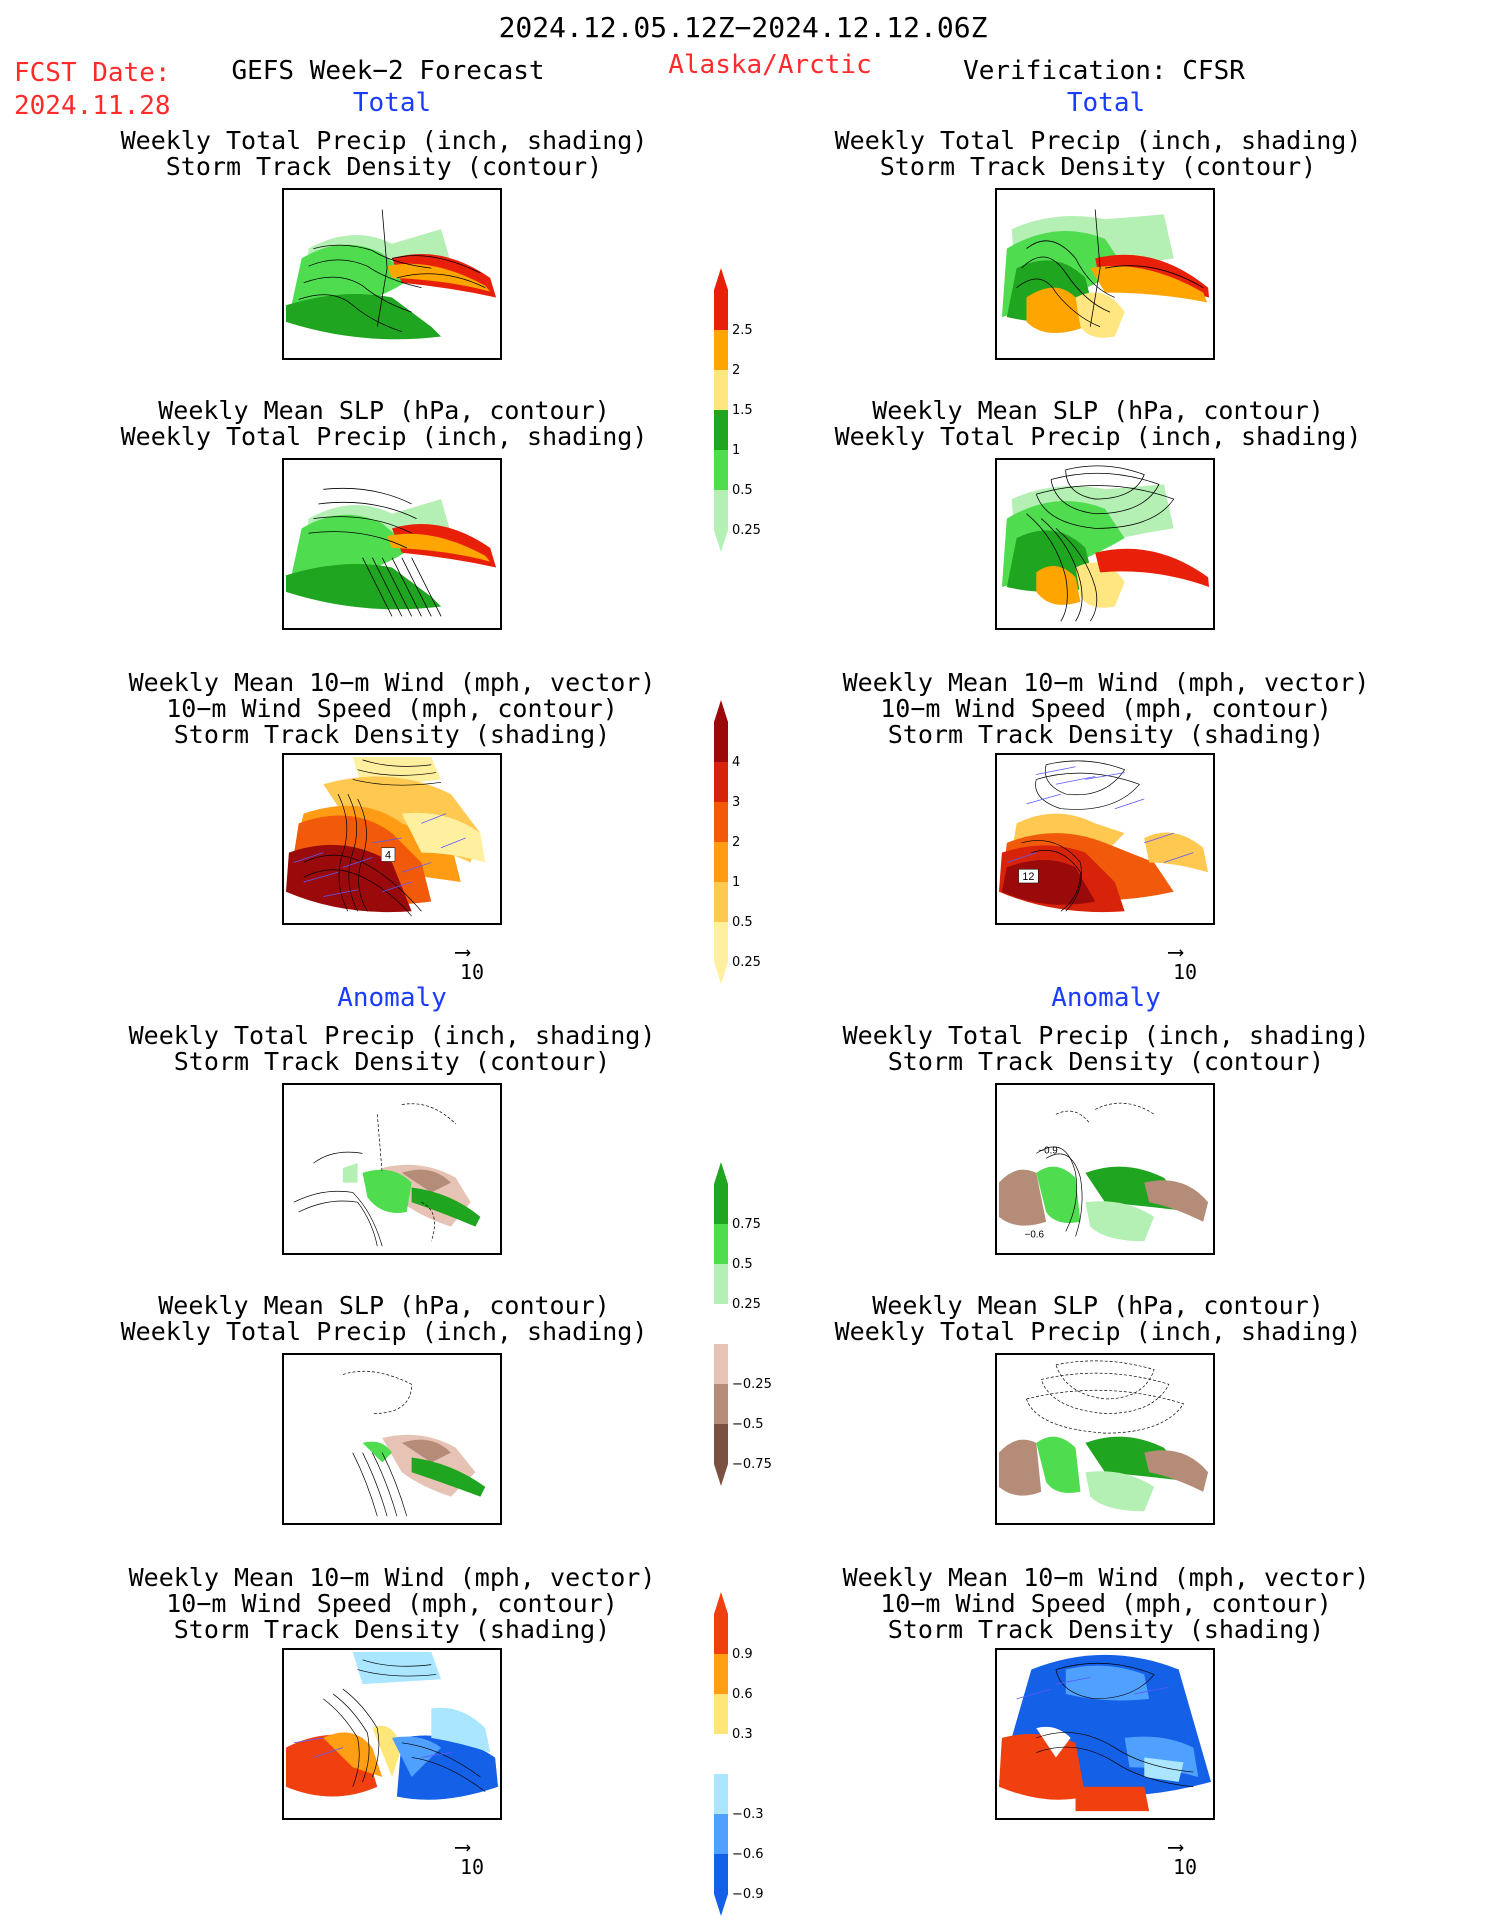 The width and height of the screenshot is (1487, 1925). I want to click on fcst-date-value: 2024.11.28, so click(92, 106).